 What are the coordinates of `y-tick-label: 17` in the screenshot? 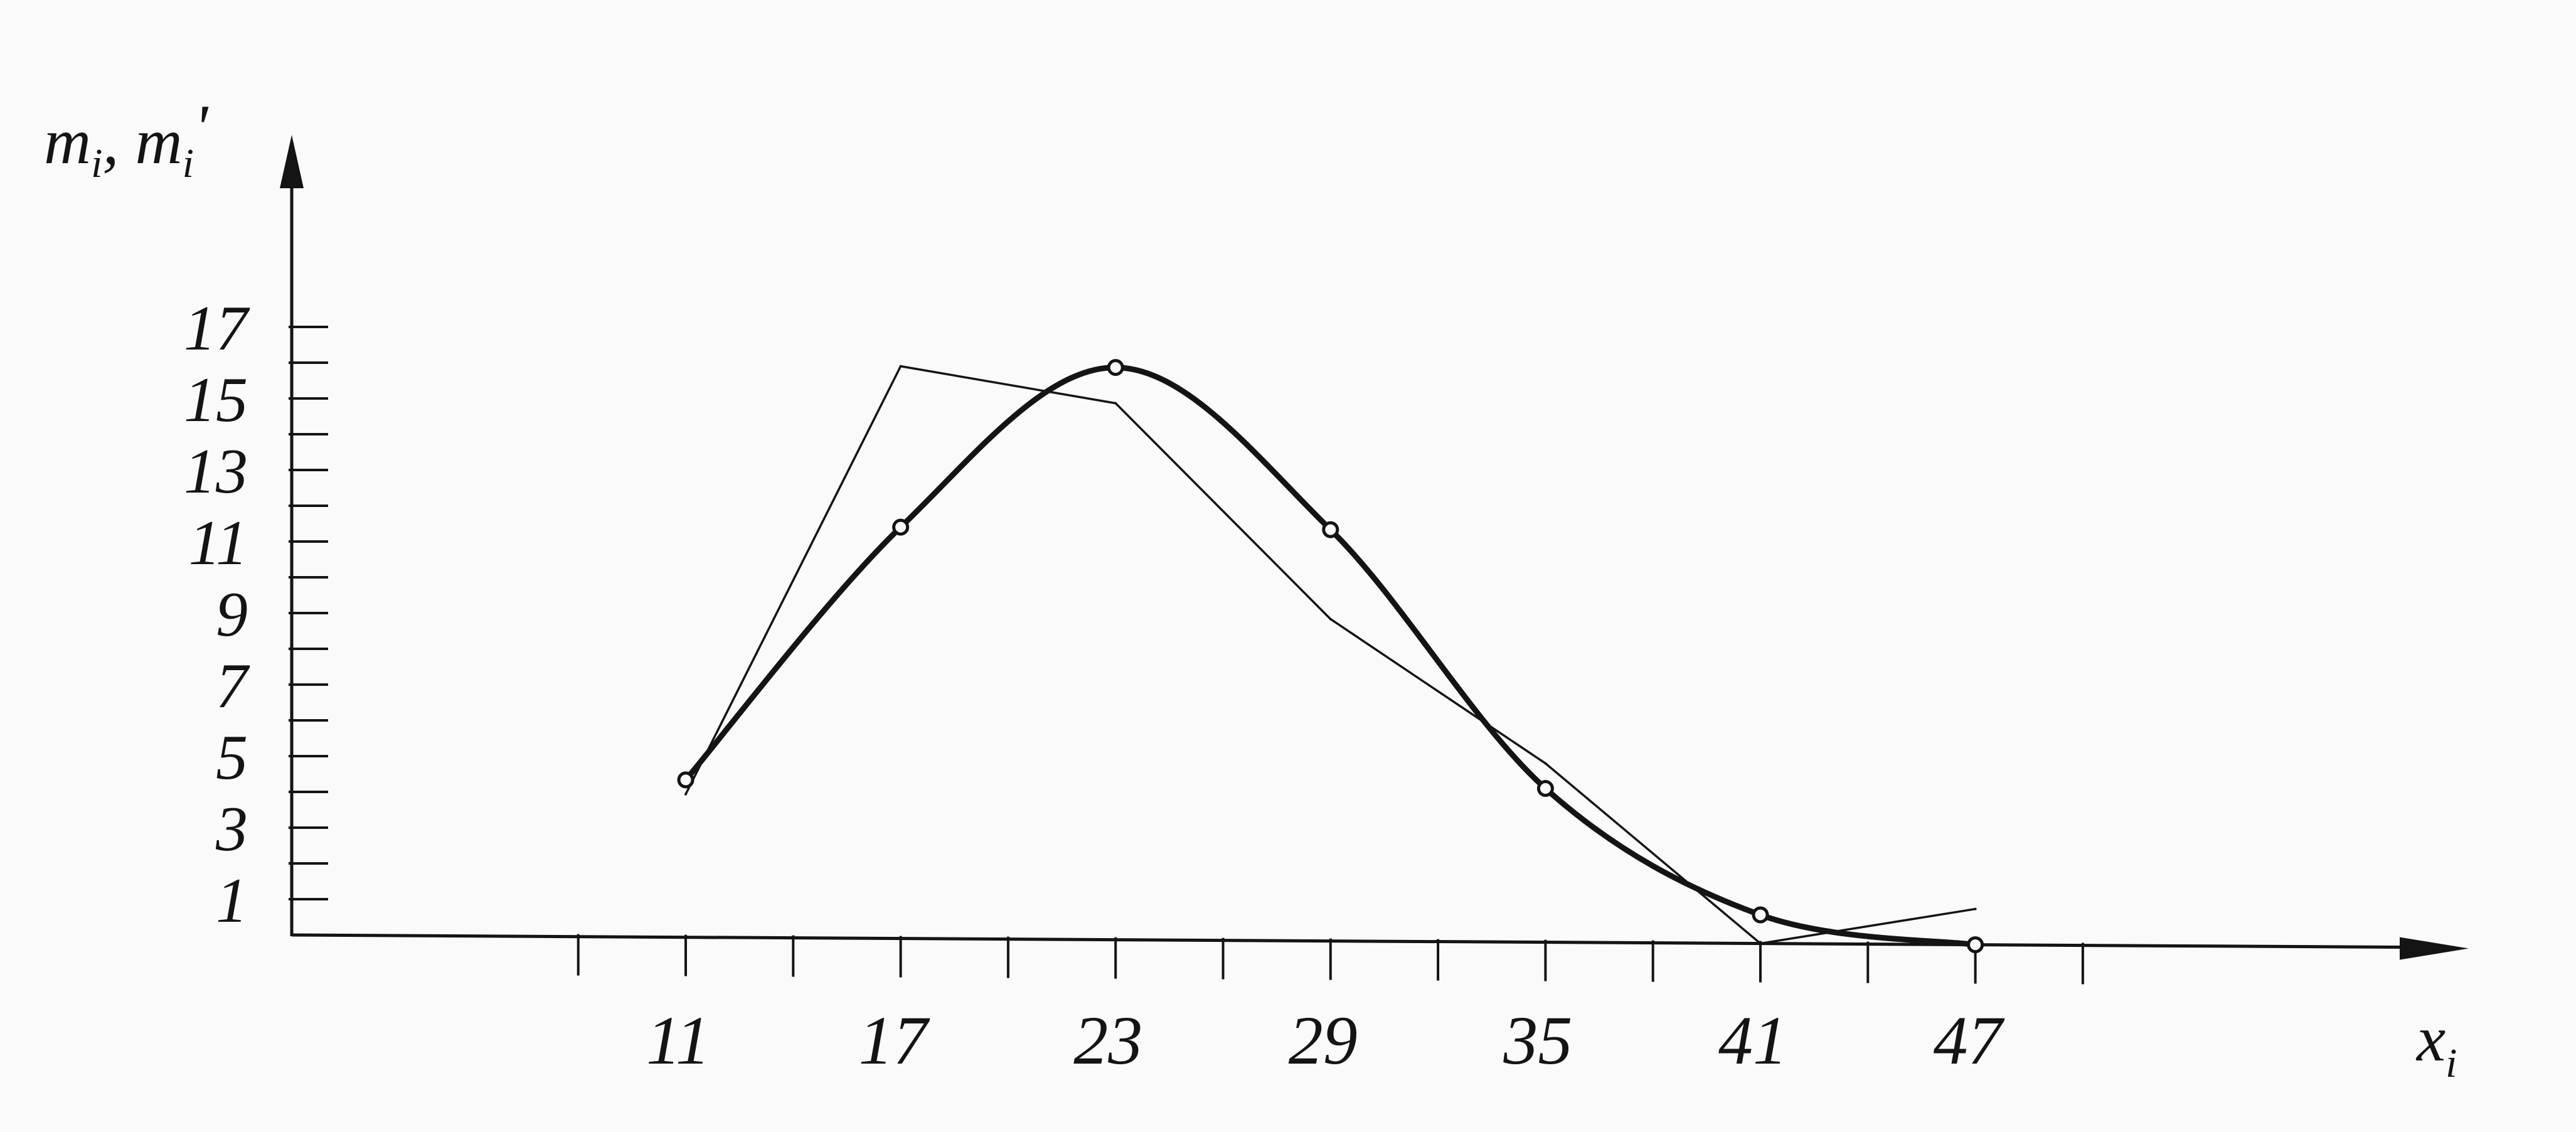 It's located at (217, 328).